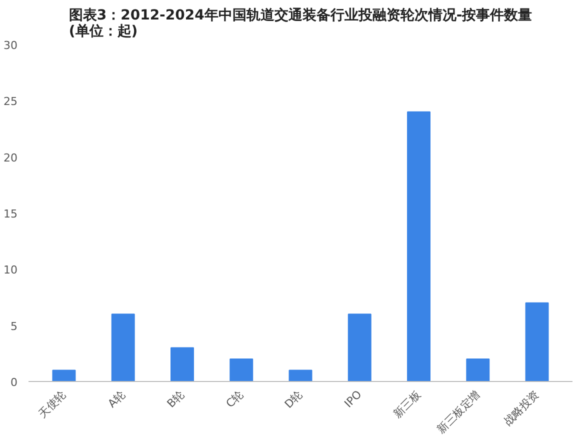  I want to click on y-tick-label: 5, so click(14, 326).